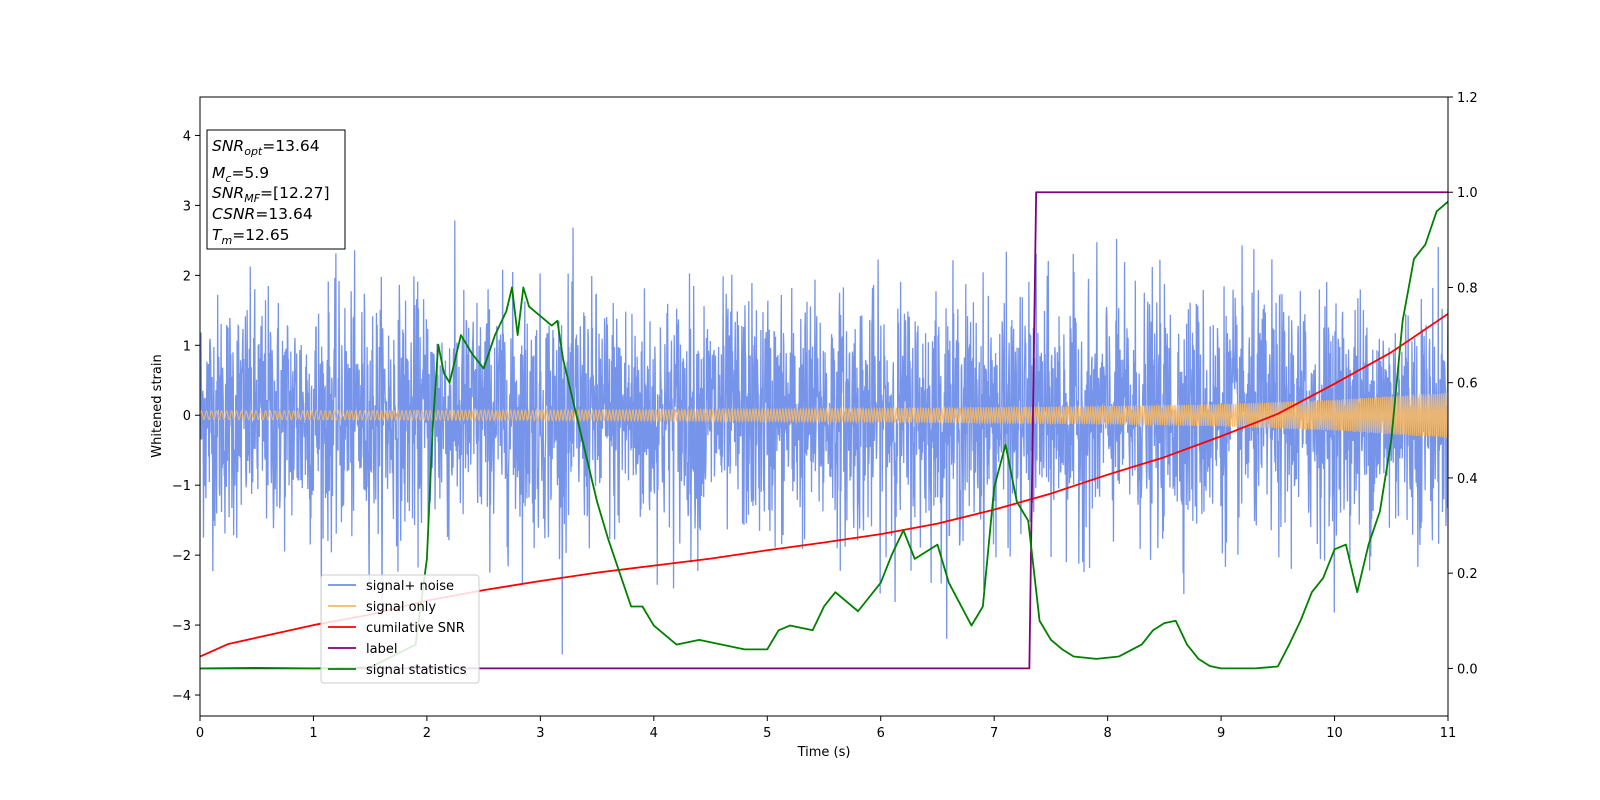  I want to click on legend-label: signal+ noise, so click(410, 586).